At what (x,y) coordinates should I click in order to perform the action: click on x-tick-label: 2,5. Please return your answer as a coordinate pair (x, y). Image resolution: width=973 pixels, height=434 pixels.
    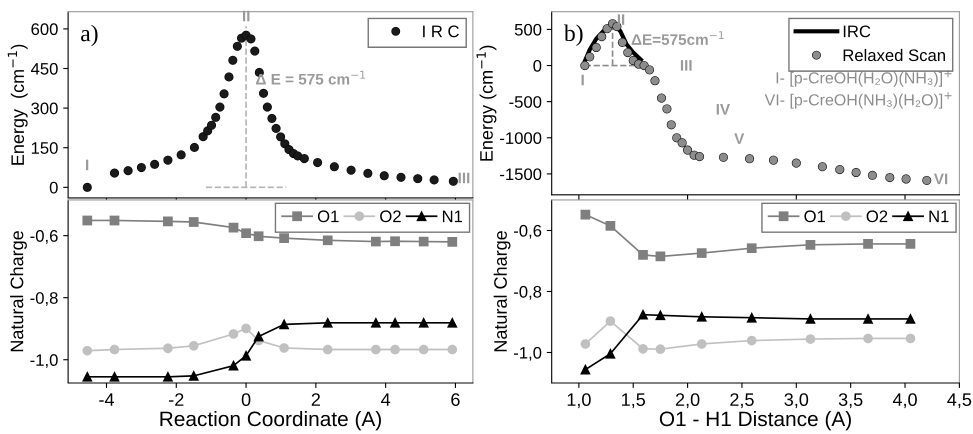
    Looking at the image, I should click on (742, 400).